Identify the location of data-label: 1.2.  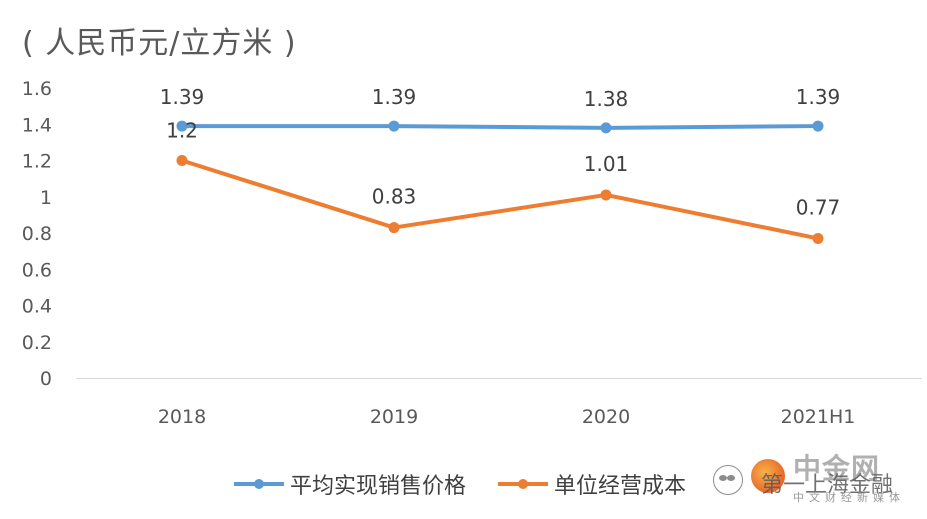
(182, 131).